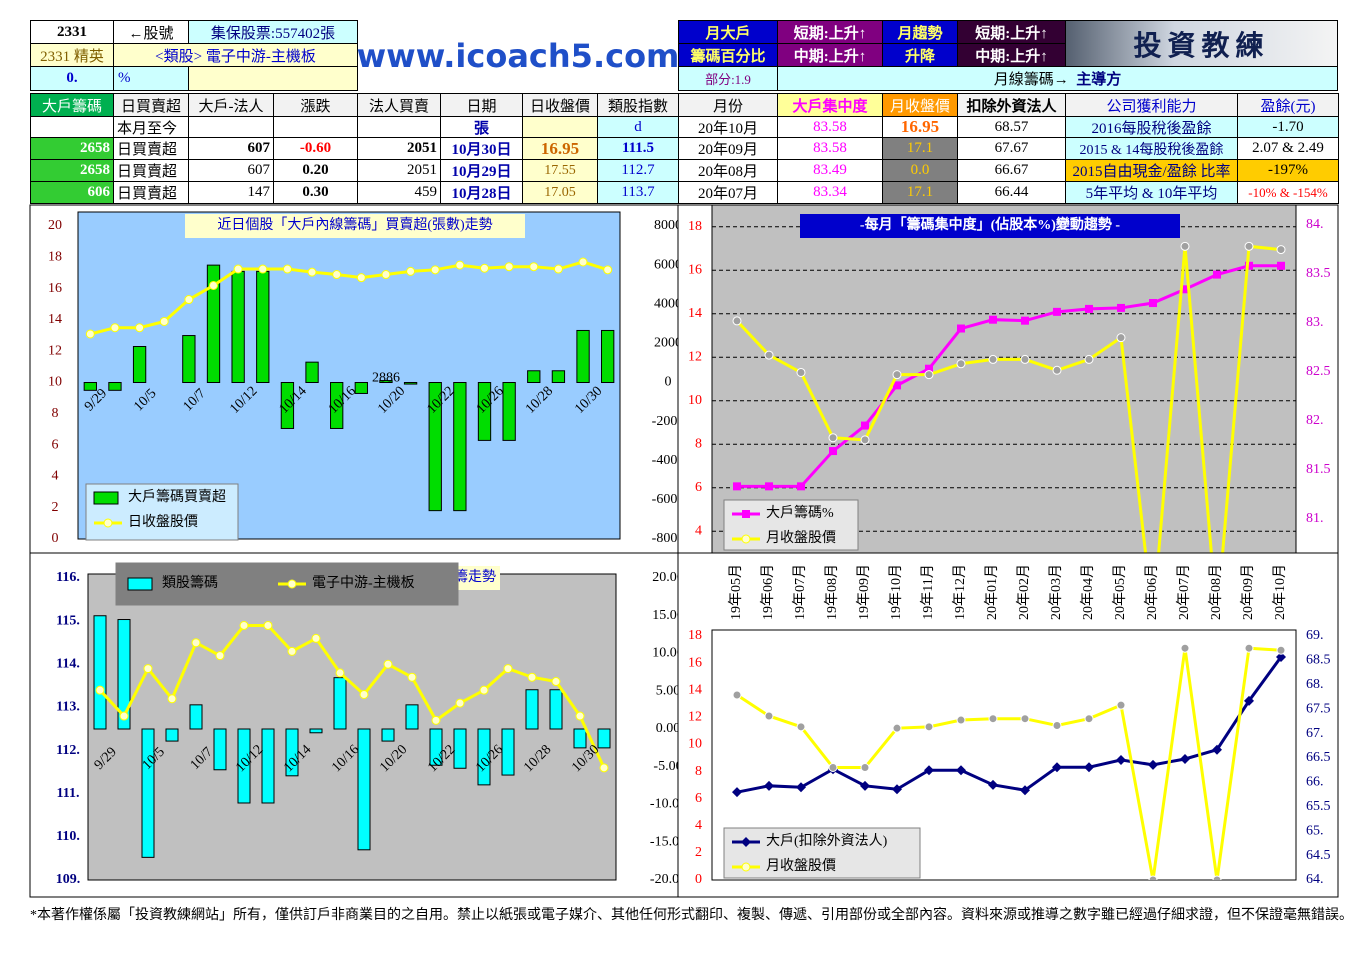 This screenshot has height=967, width=1366. What do you see at coordinates (728, 148) in the screenshot?
I see `table-cell: 20年09月` at bounding box center [728, 148].